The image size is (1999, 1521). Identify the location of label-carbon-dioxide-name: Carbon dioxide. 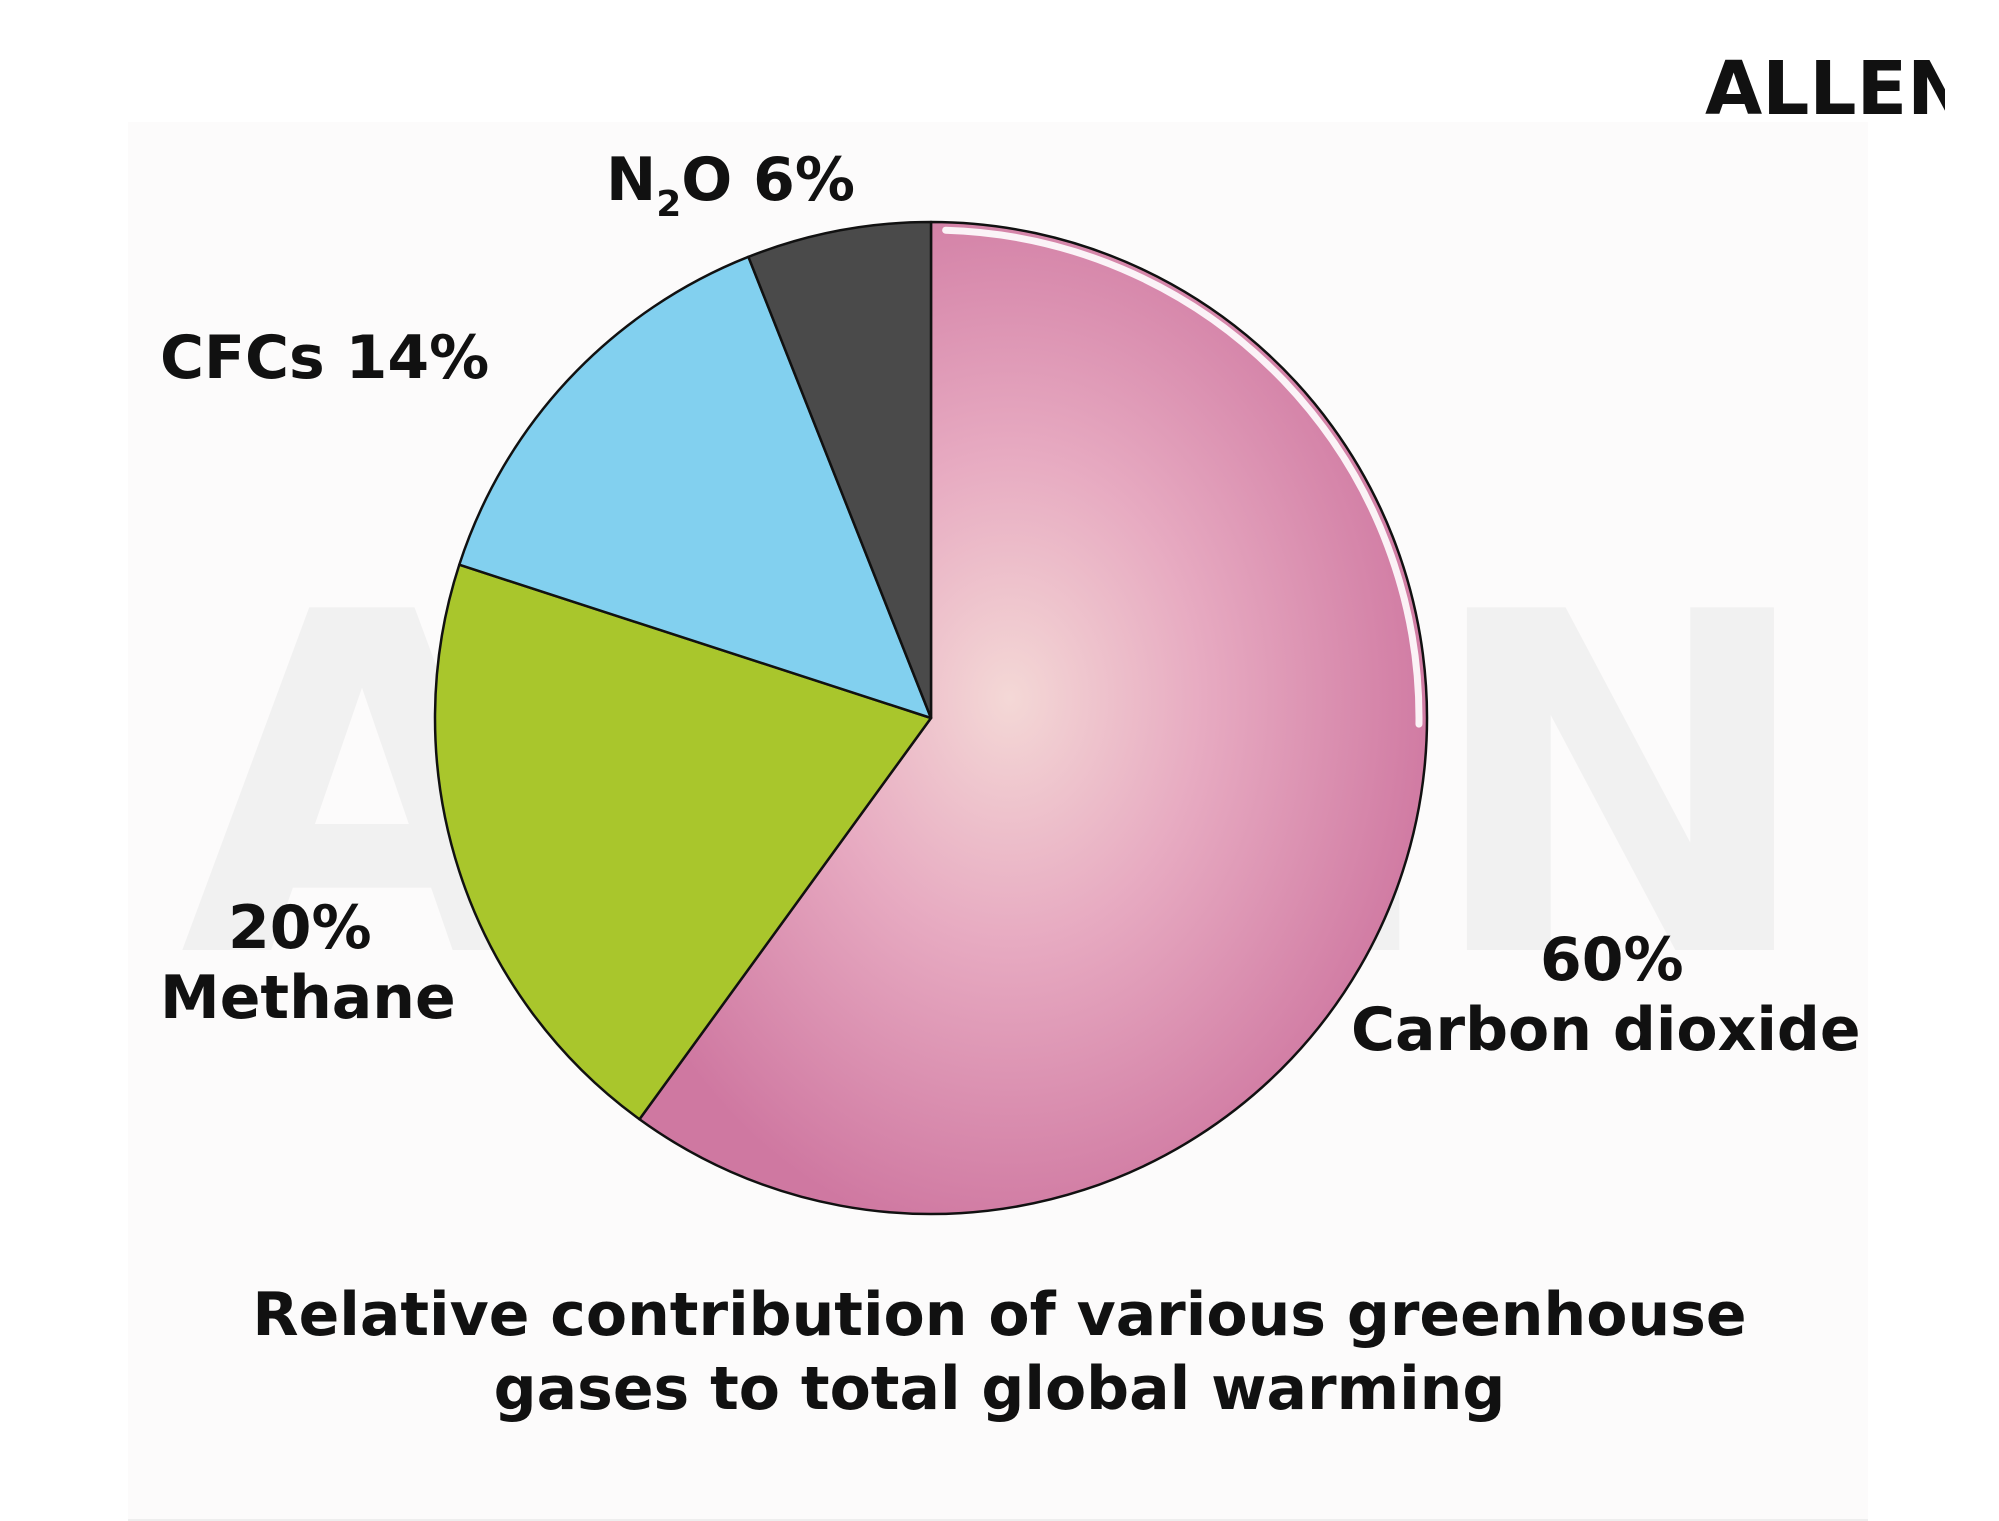
(1606, 1030).